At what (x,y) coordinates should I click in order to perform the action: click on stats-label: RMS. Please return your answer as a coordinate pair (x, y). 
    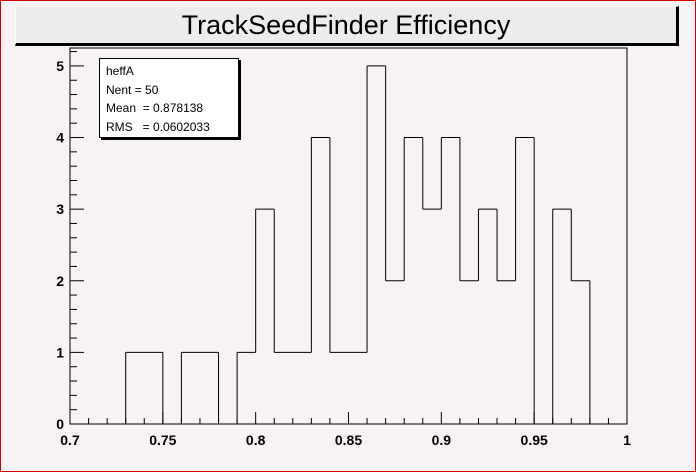
    Looking at the image, I should click on (119, 126).